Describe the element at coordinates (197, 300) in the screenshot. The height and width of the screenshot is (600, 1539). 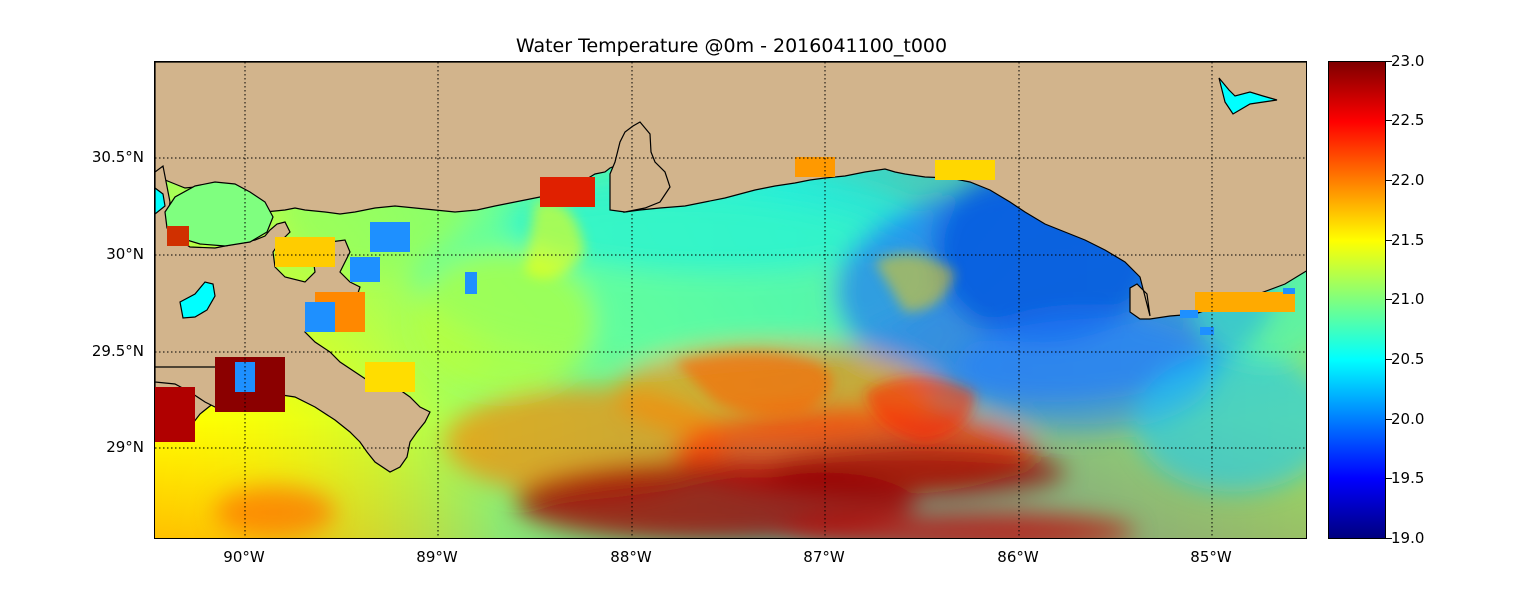
I see `lake-borgne` at that location.